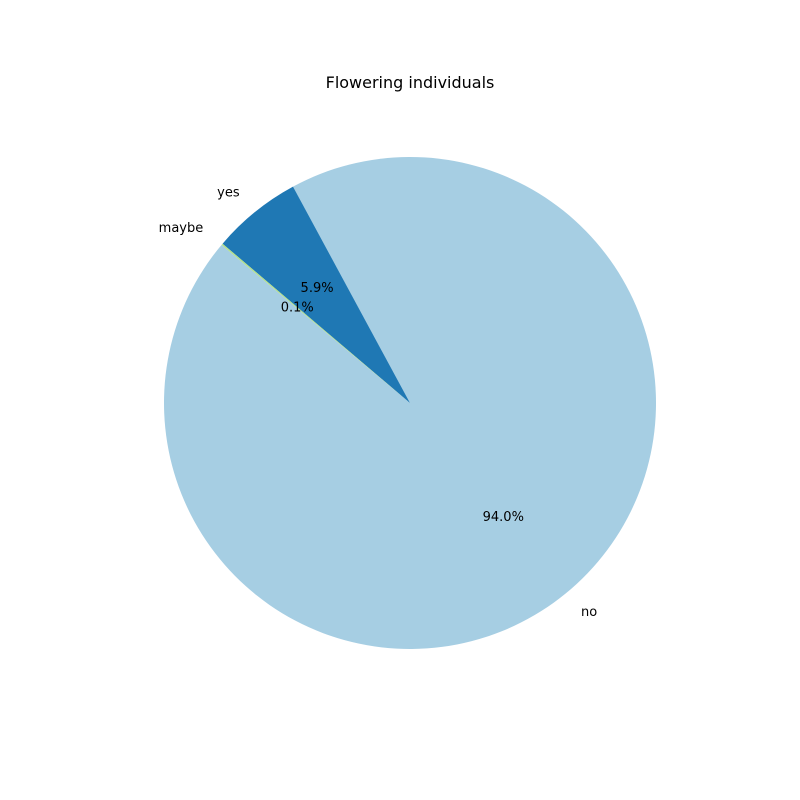  I want to click on slice-pct-maybe: 0.1%, so click(297, 307).